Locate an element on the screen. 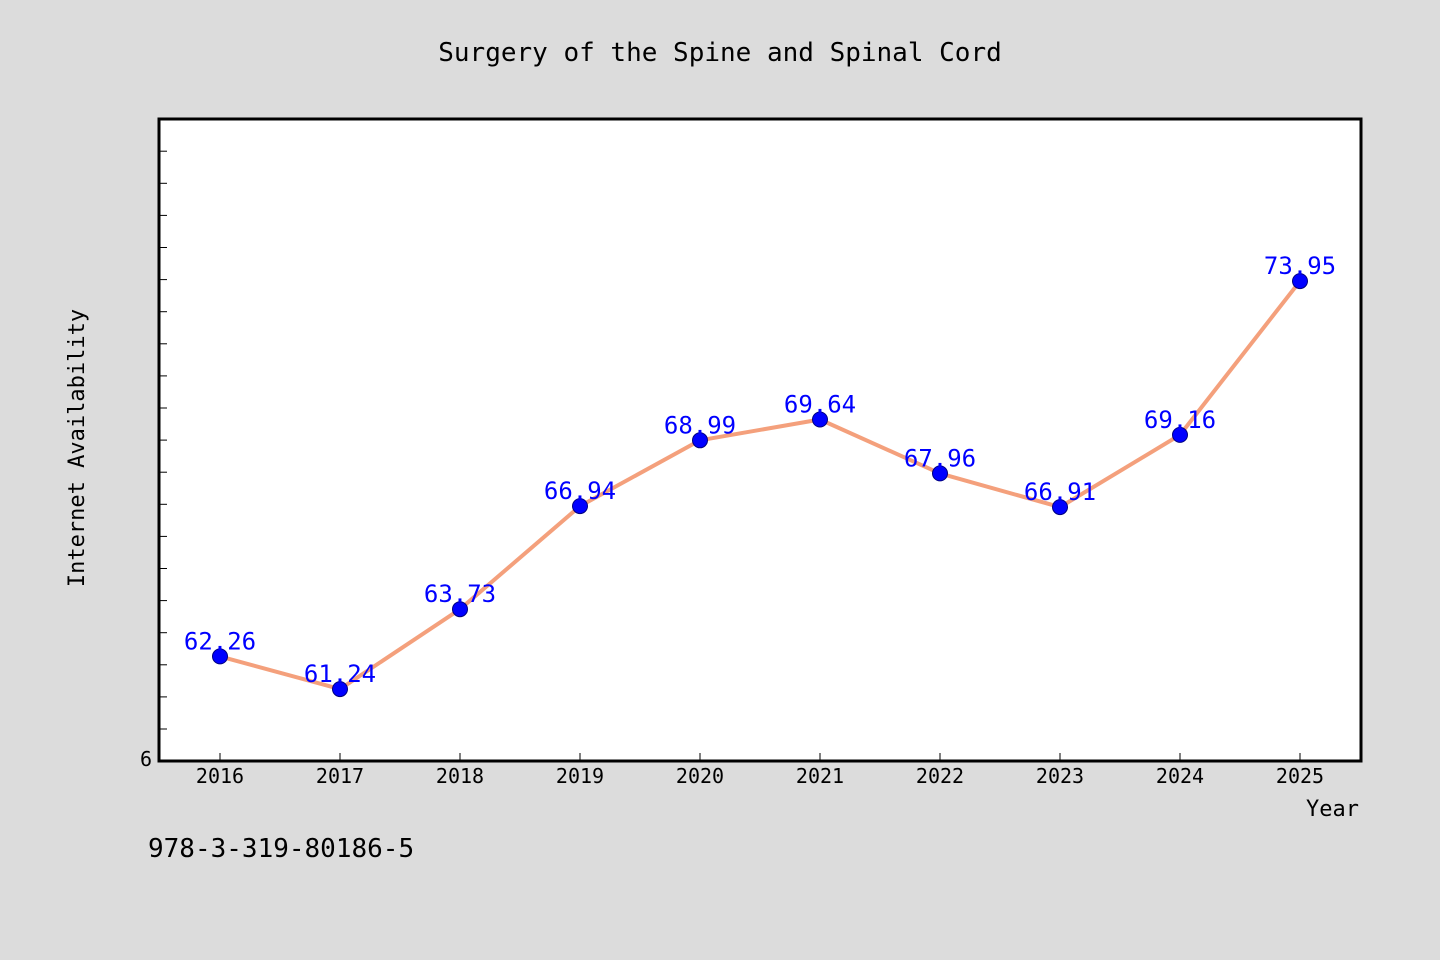  x-tick-label: 2017 is located at coordinates (340, 776).